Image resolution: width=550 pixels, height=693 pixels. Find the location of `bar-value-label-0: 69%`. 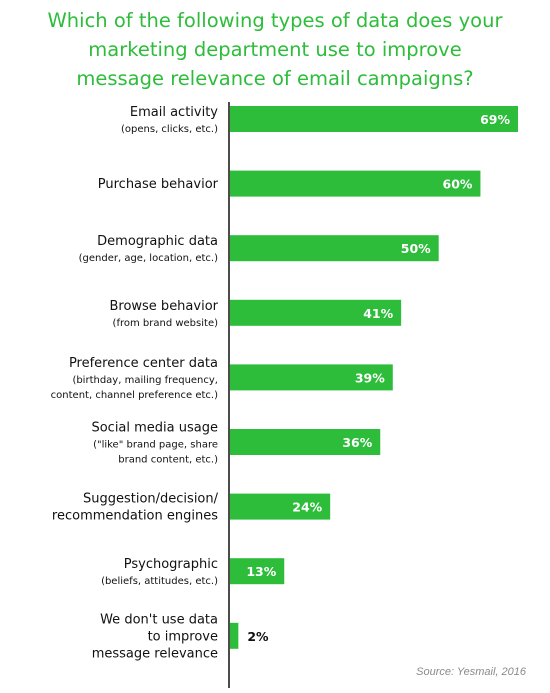

bar-value-label-0: 69% is located at coordinates (495, 119).